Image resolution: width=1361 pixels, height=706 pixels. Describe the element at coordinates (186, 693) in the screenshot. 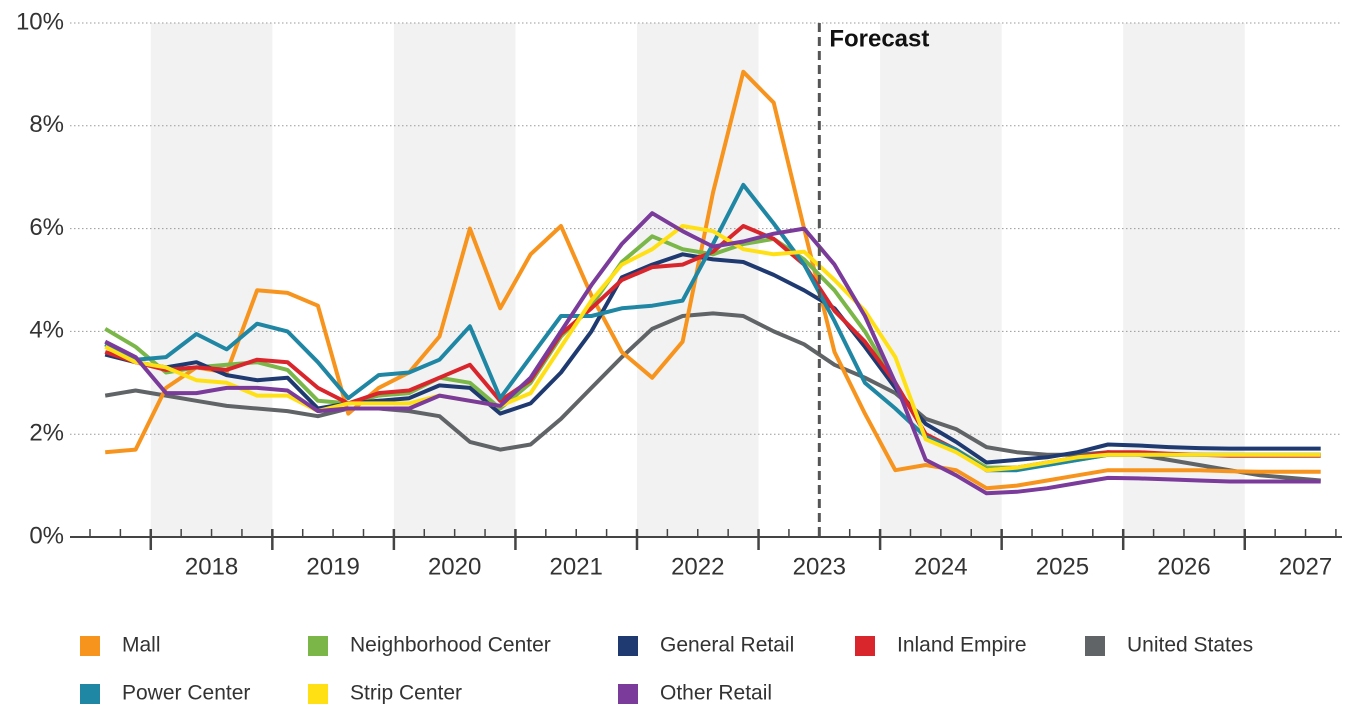

I see `legend-label: Power Center` at that location.